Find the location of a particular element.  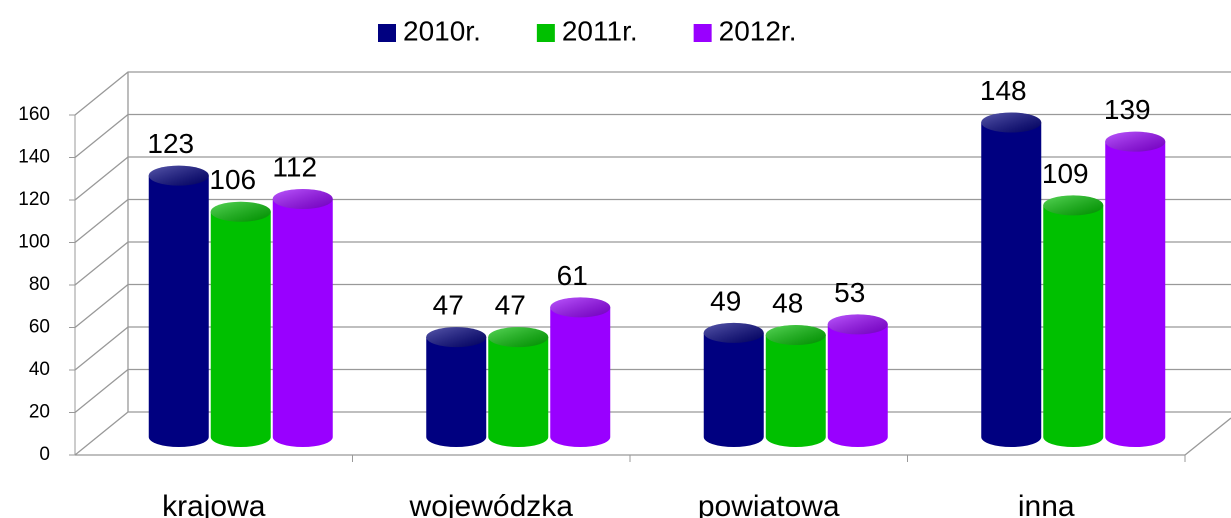

floor-right is located at coordinates (1207, 436).